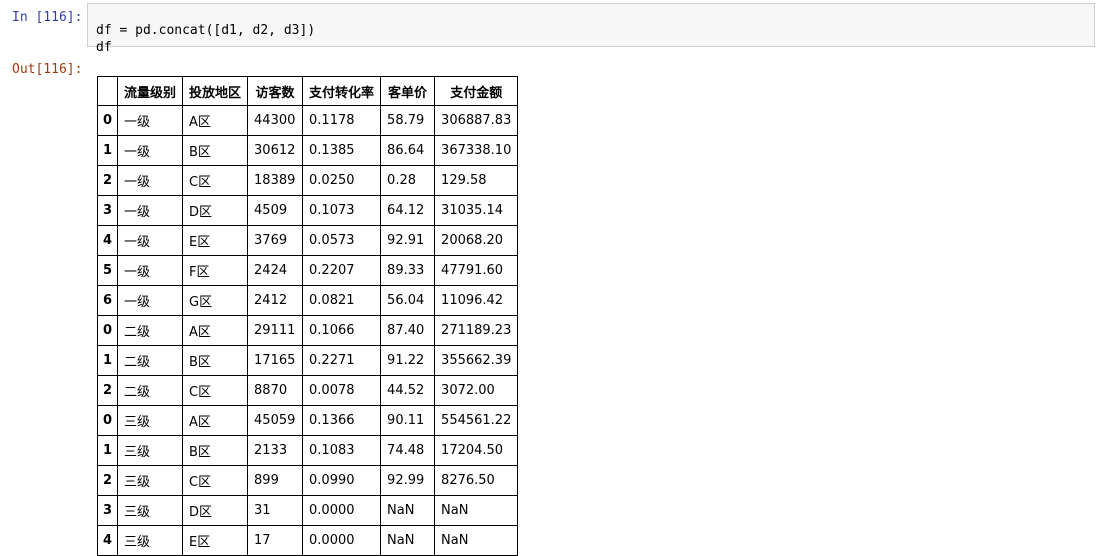 The width and height of the screenshot is (1108, 556). I want to click on cell-visitors: 44300, so click(275, 120).